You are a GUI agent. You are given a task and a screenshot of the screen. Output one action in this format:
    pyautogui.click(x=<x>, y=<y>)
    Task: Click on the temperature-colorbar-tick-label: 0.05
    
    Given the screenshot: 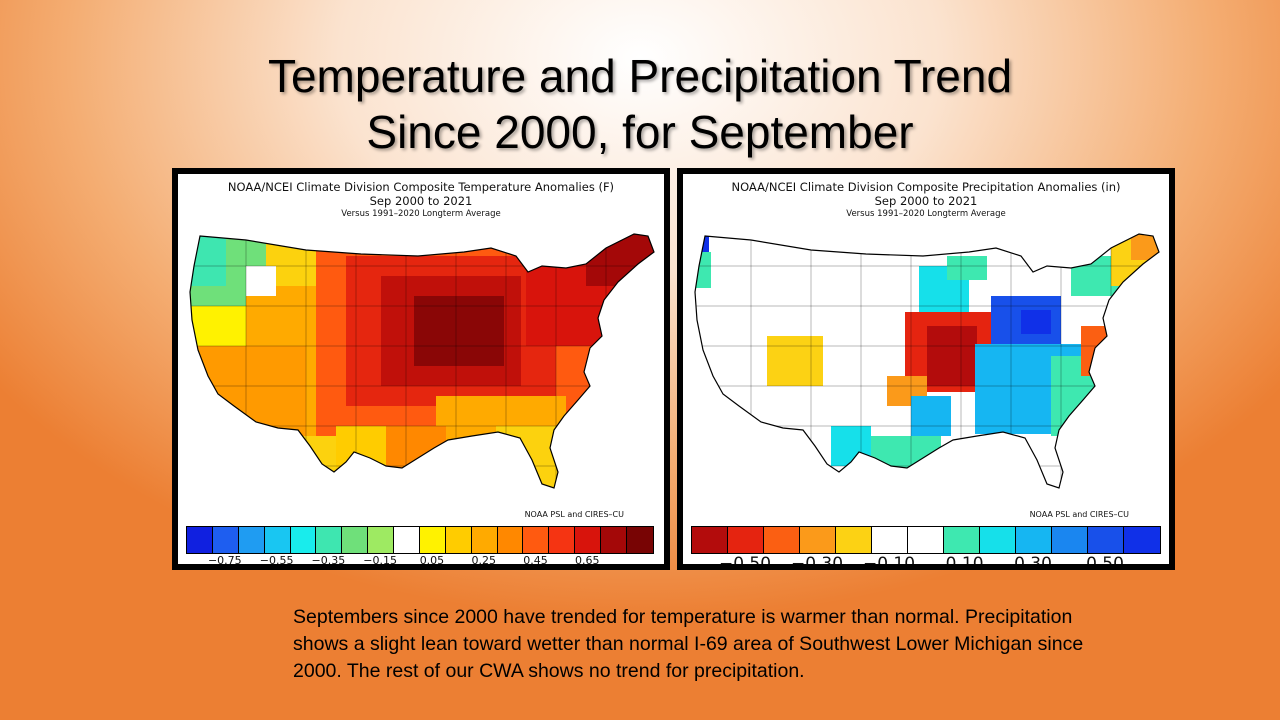 What is the action you would take?
    pyautogui.click(x=432, y=560)
    